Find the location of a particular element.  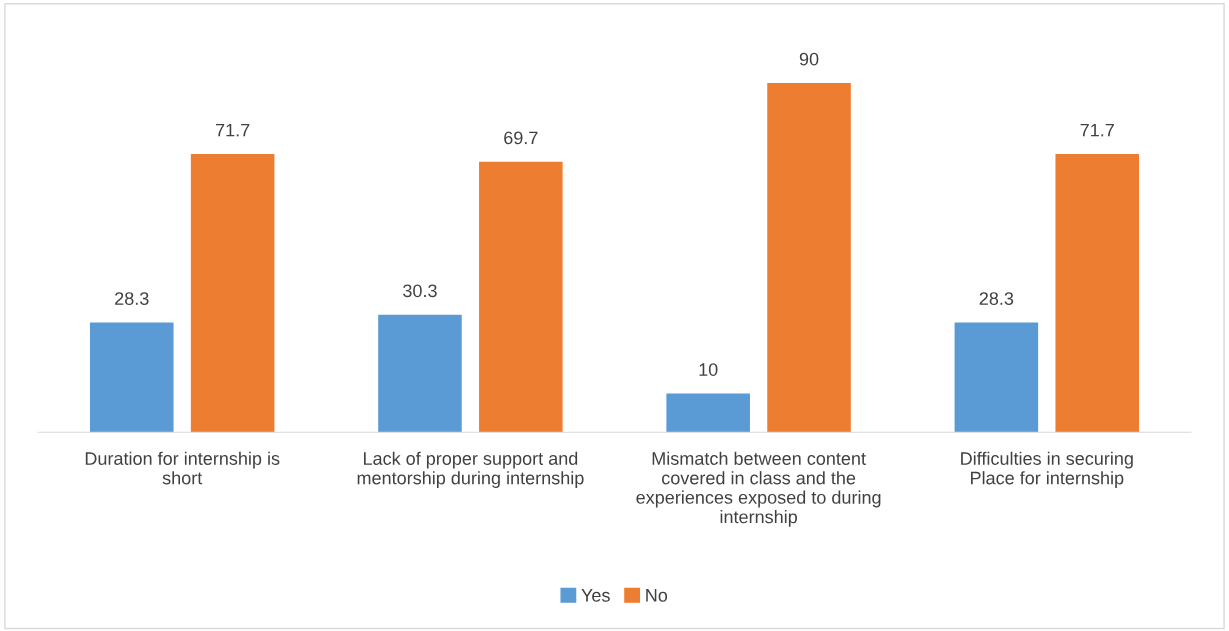

data-label: 69.7 is located at coordinates (521, 138).